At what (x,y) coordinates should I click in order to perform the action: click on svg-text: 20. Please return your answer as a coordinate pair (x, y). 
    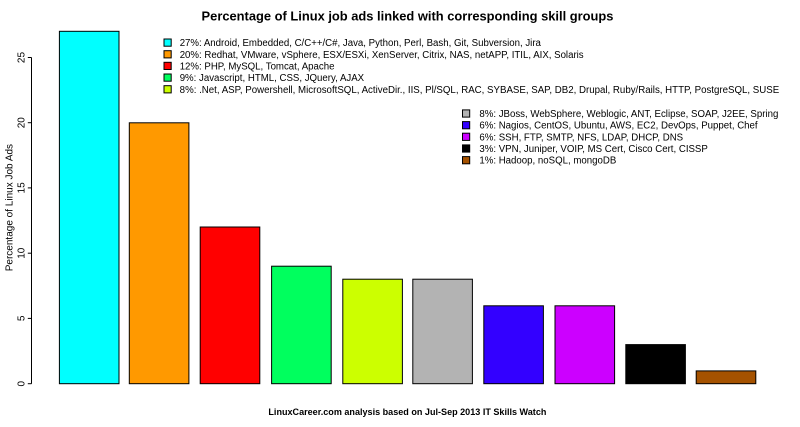
    Looking at the image, I should click on (22, 123).